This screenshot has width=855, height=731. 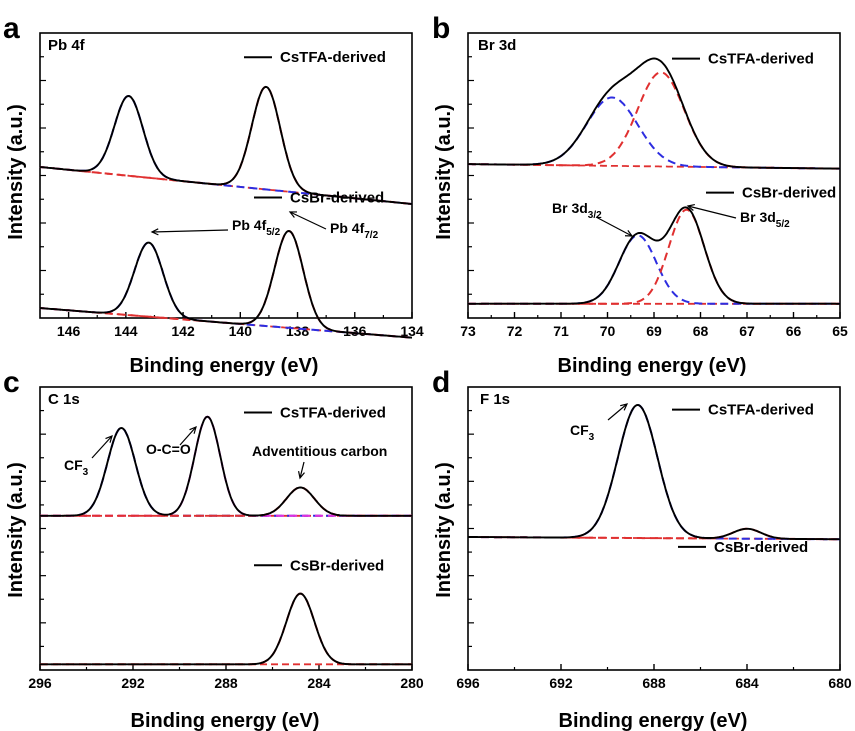 I want to click on panel-letter: b, so click(x=441, y=28).